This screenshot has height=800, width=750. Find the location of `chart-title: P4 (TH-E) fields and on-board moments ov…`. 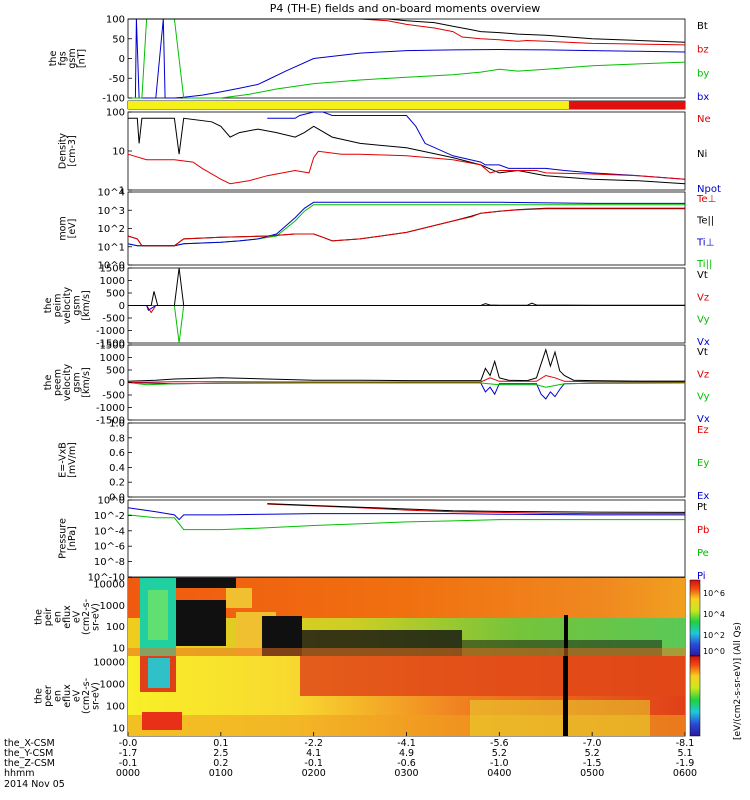

chart-title: P4 (TH-E) fields and on-board moments ov… is located at coordinates (405, 8).